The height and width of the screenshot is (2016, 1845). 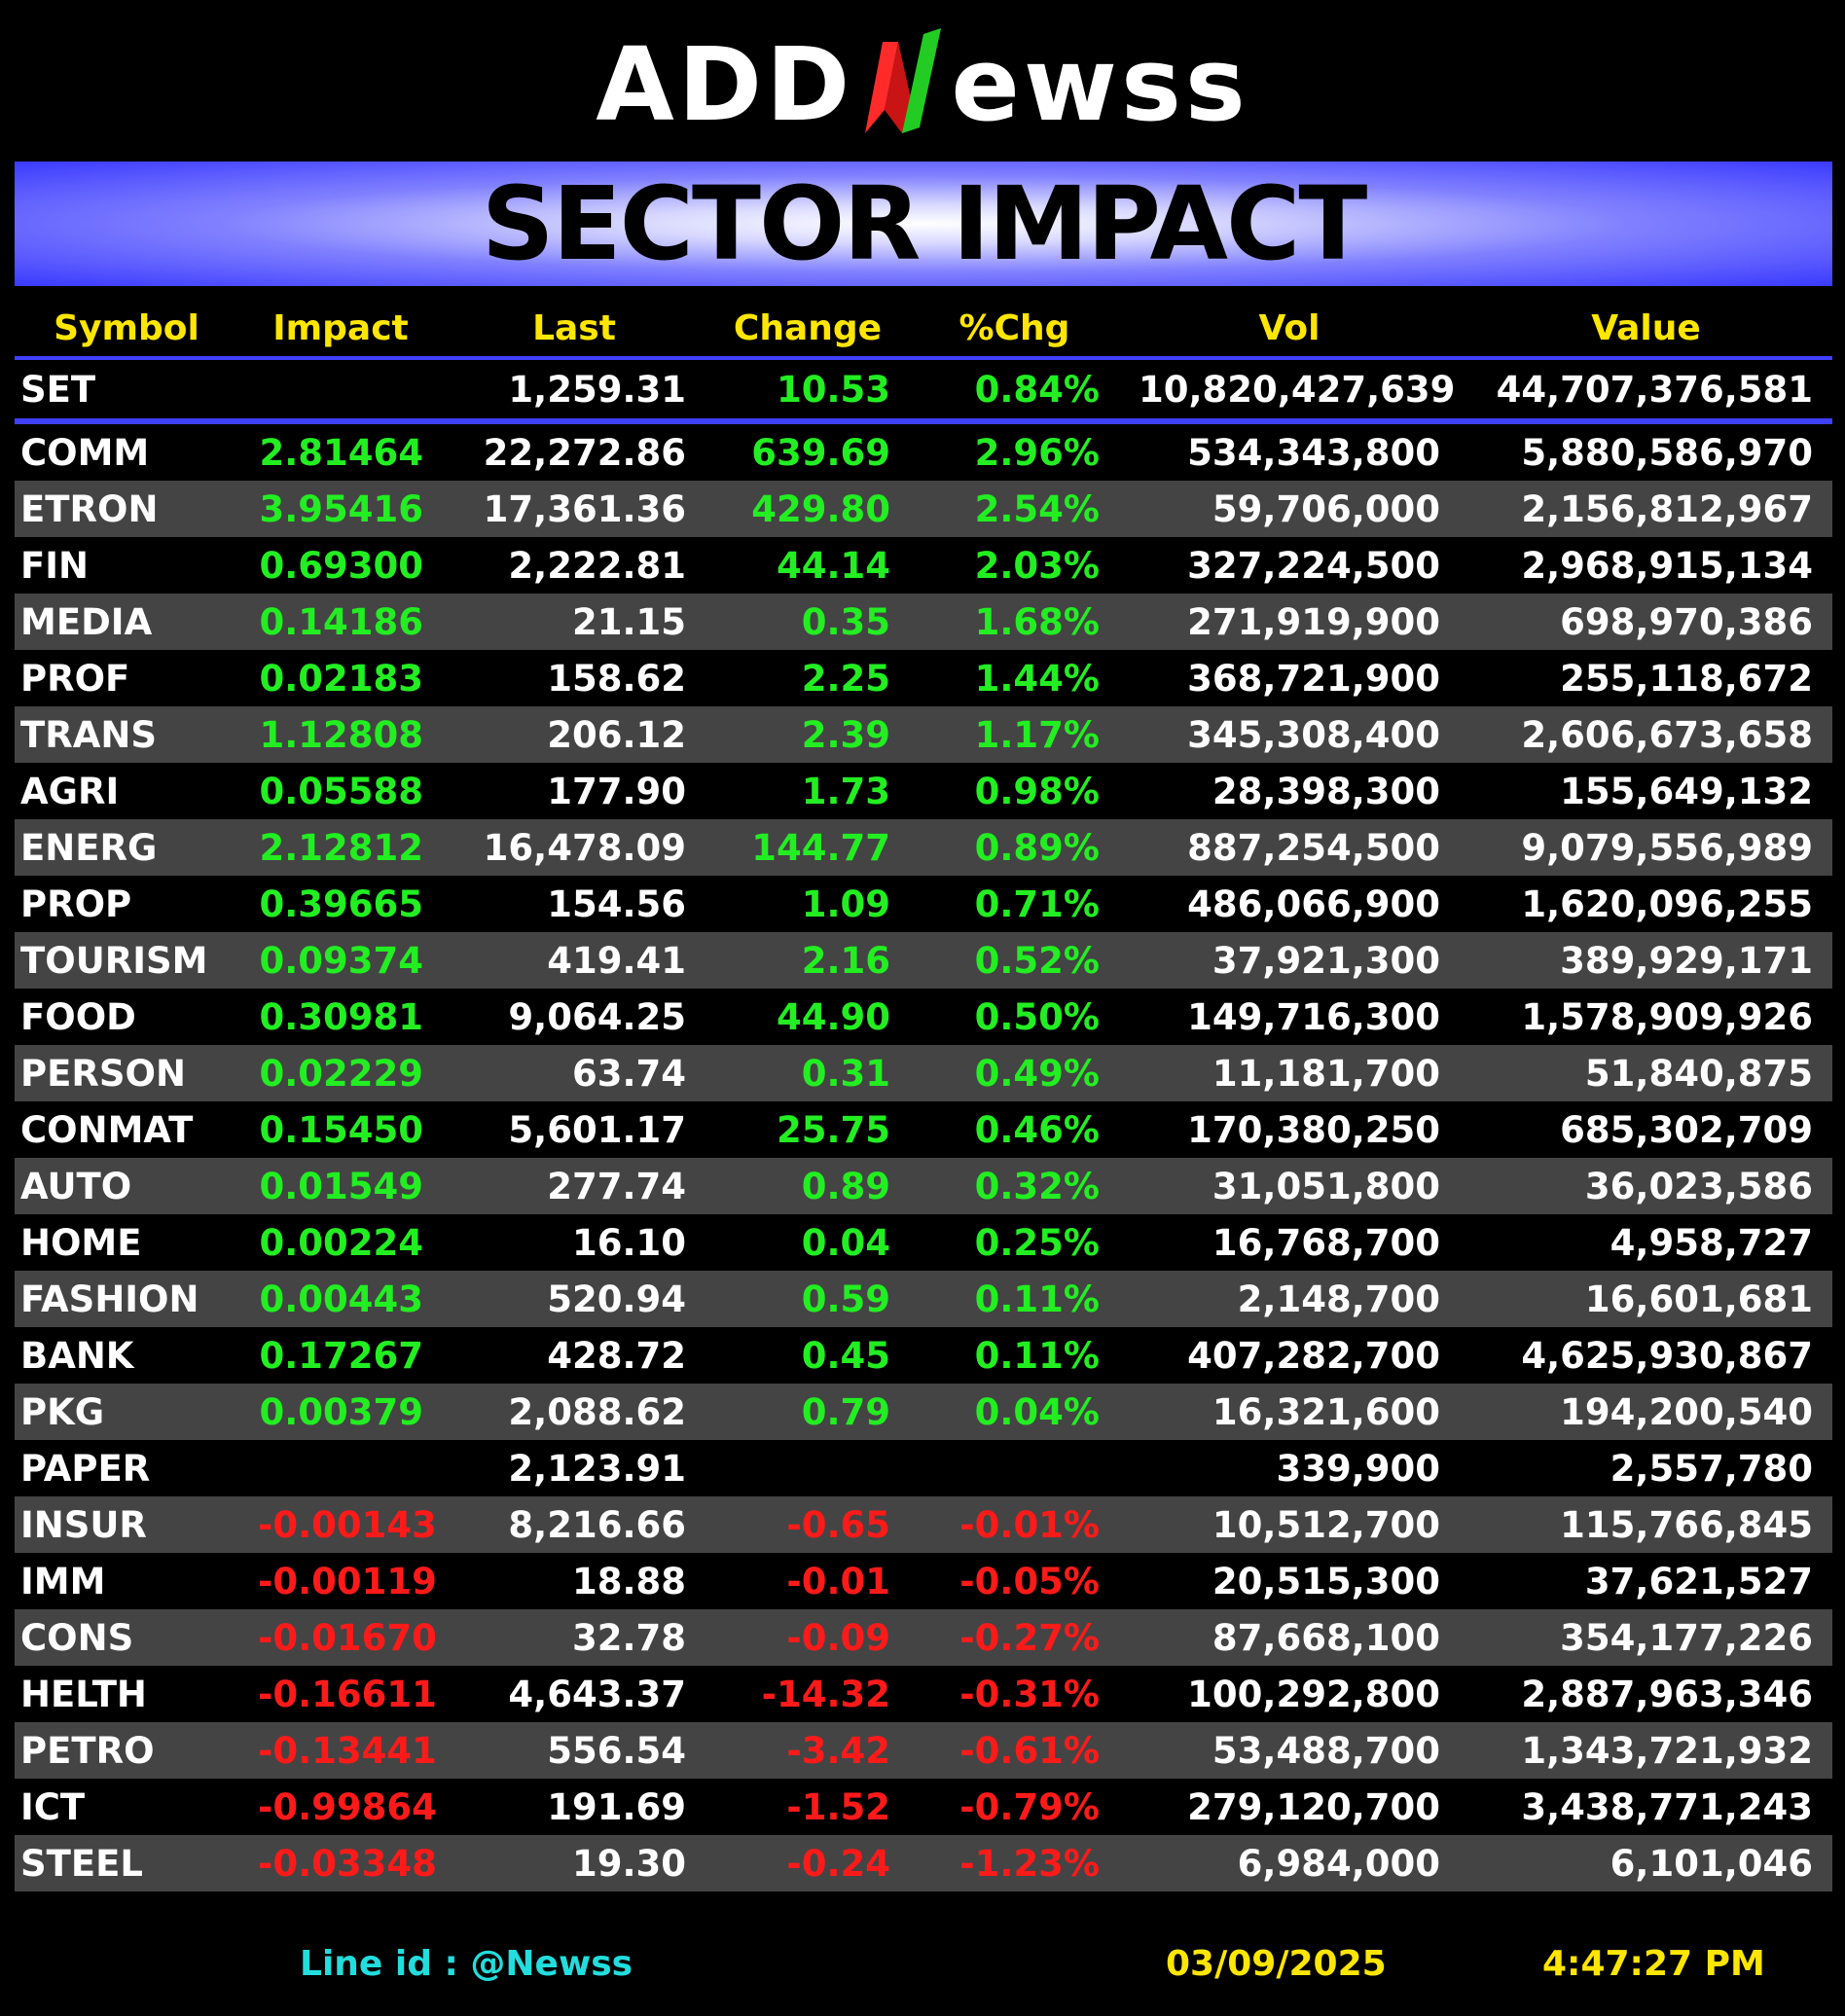 What do you see at coordinates (126, 451) in the screenshot?
I see `cell-symbol: COMM` at bounding box center [126, 451].